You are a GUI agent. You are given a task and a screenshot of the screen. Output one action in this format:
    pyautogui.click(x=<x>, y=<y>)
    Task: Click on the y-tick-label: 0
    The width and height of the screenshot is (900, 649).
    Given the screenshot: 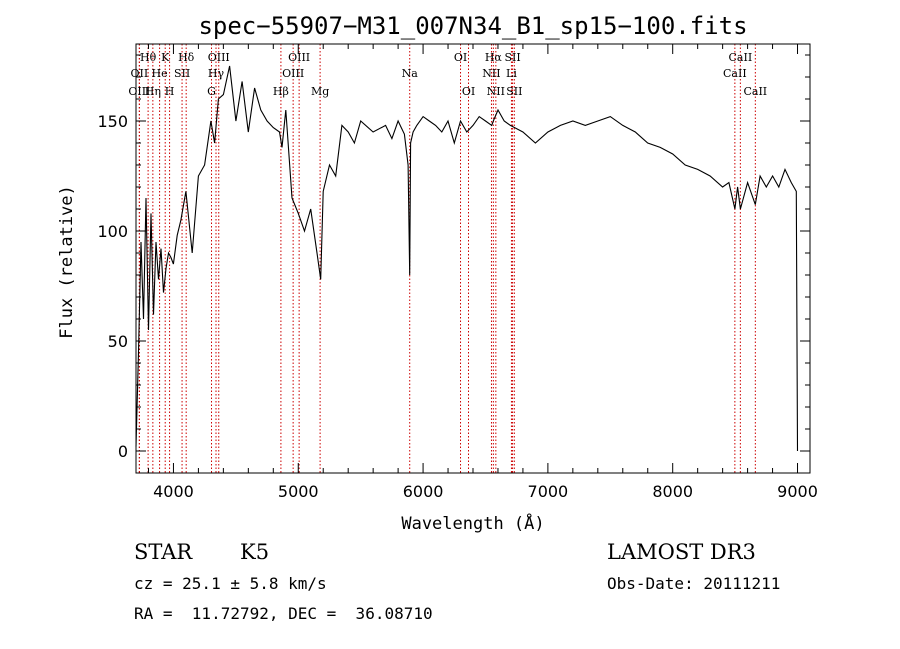 What is the action you would take?
    pyautogui.click(x=123, y=451)
    